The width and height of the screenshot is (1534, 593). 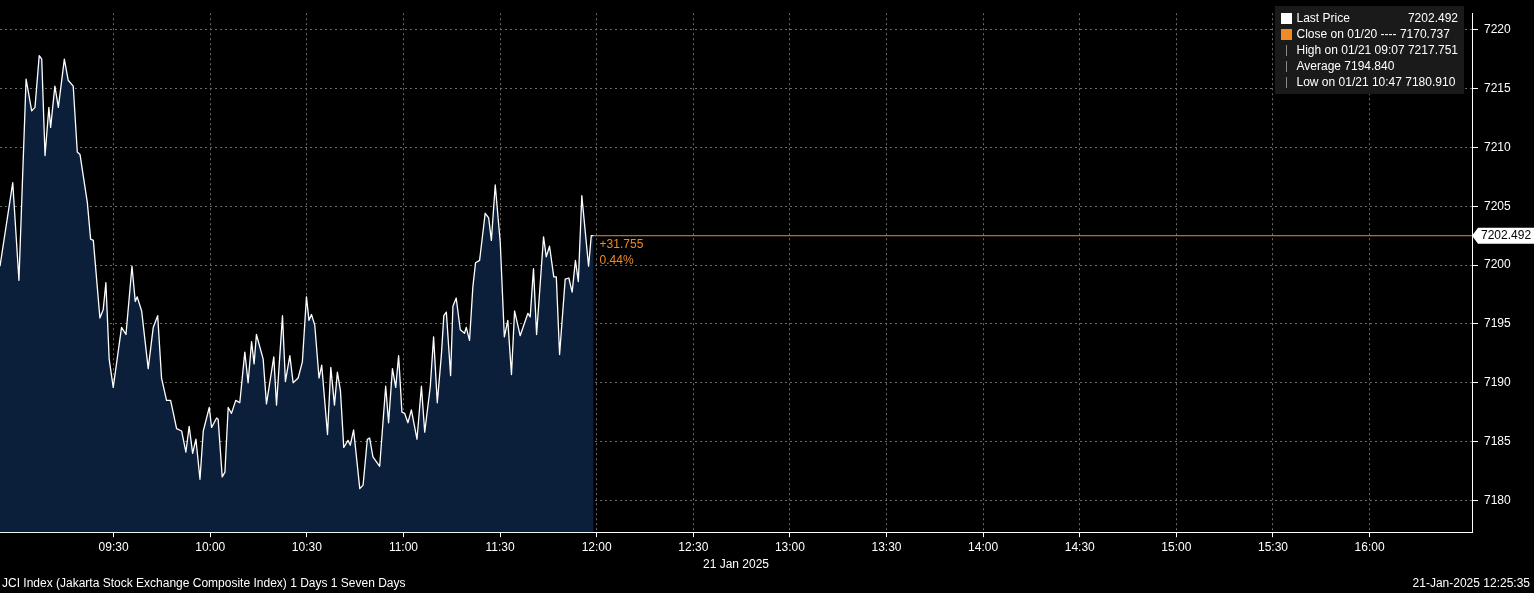 I want to click on text: JCI Index (Jakarta Stock Exchange Composite Index) 1 Days 1 Seven Days, so click(x=204, y=583).